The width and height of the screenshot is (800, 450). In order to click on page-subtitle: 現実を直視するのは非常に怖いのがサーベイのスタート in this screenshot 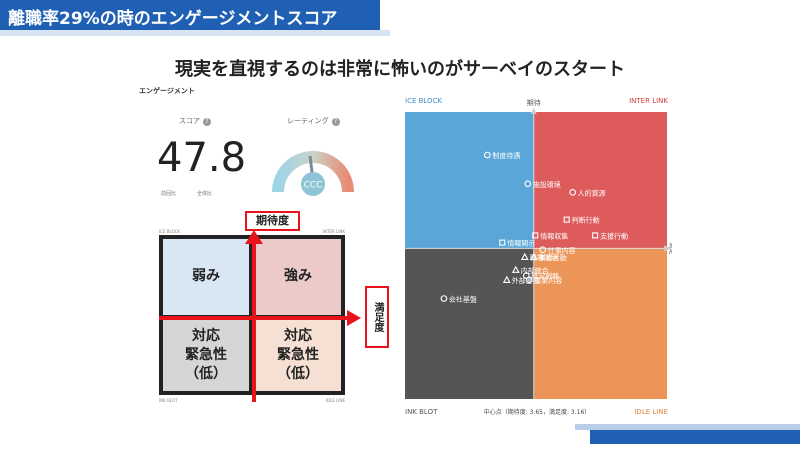, I will do `click(400, 69)`.